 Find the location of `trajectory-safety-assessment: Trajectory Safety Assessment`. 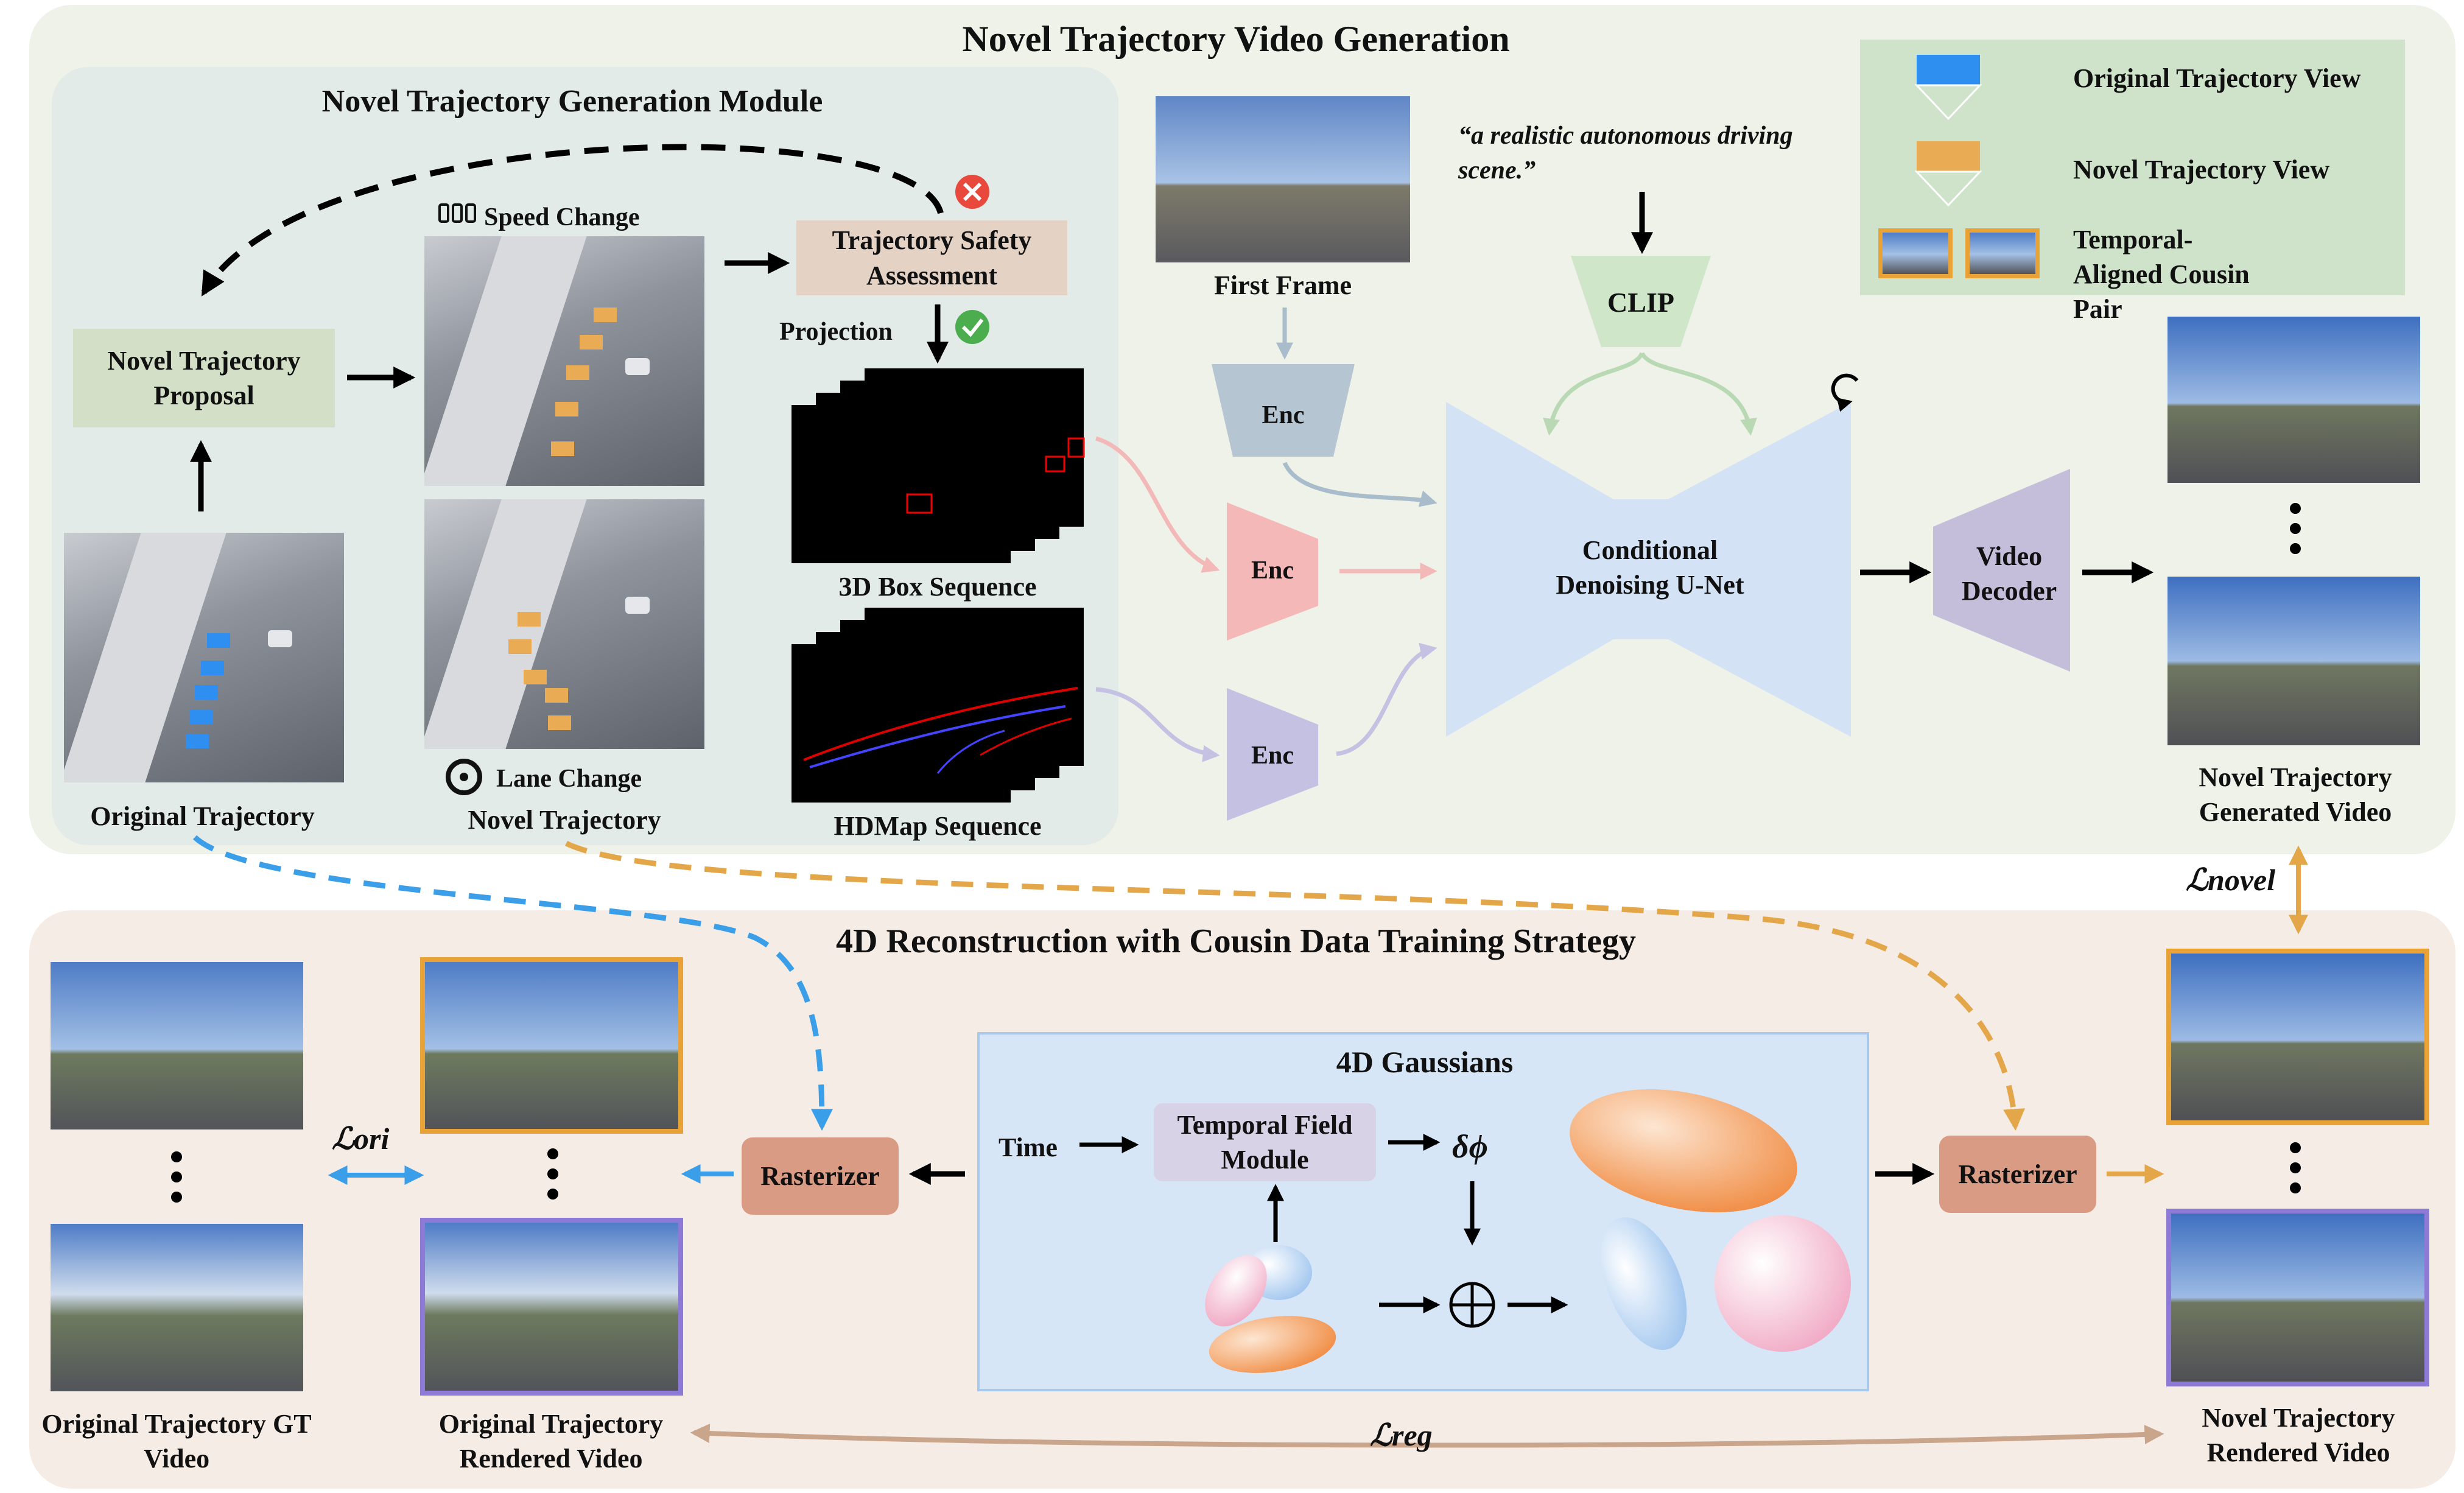

trajectory-safety-assessment: Trajectory Safety Assessment is located at coordinates (931, 257).